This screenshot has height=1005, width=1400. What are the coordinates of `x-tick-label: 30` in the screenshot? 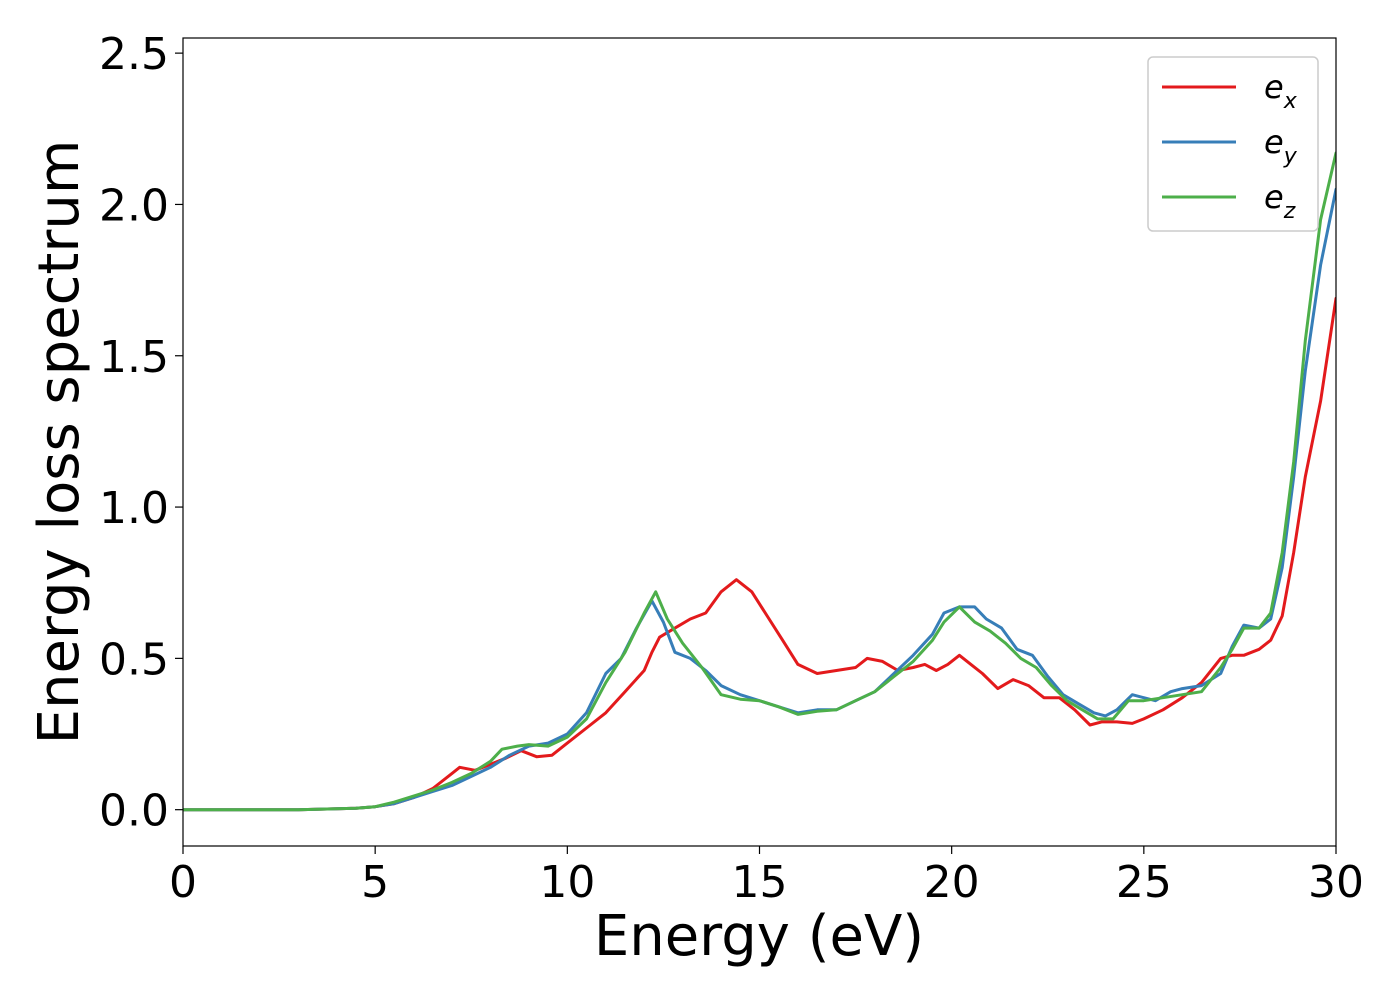 It's located at (1336, 882).